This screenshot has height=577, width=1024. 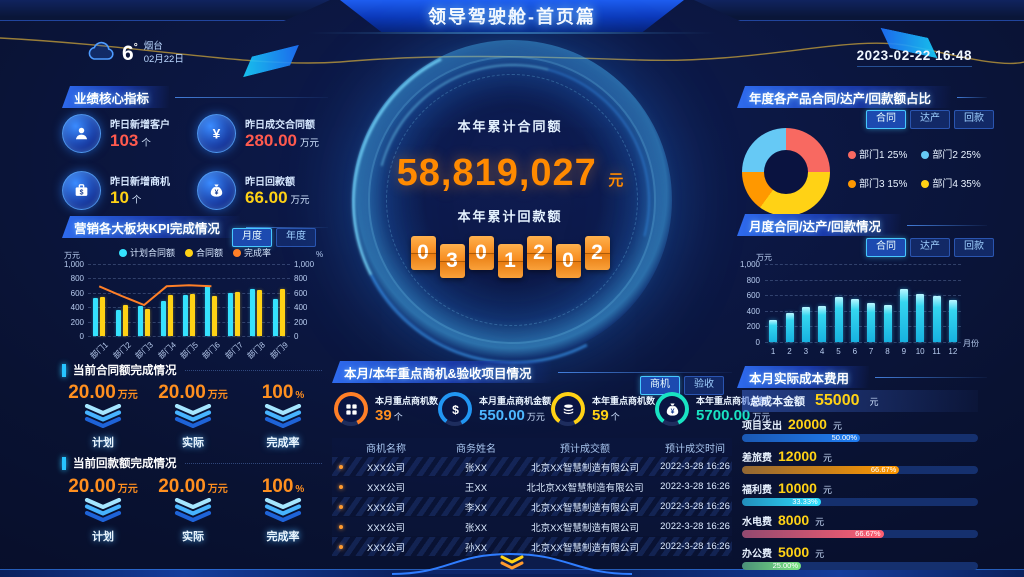 I want to click on biz-stat-本年重点商机数: 本年重点商机数 59 个, so click(x=603, y=409).